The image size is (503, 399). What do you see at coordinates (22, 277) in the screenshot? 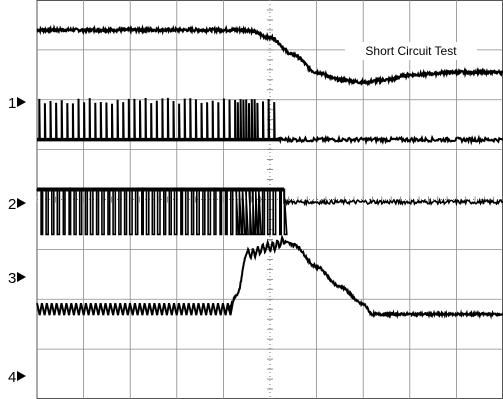
I see `channel-3-arrow-icon` at bounding box center [22, 277].